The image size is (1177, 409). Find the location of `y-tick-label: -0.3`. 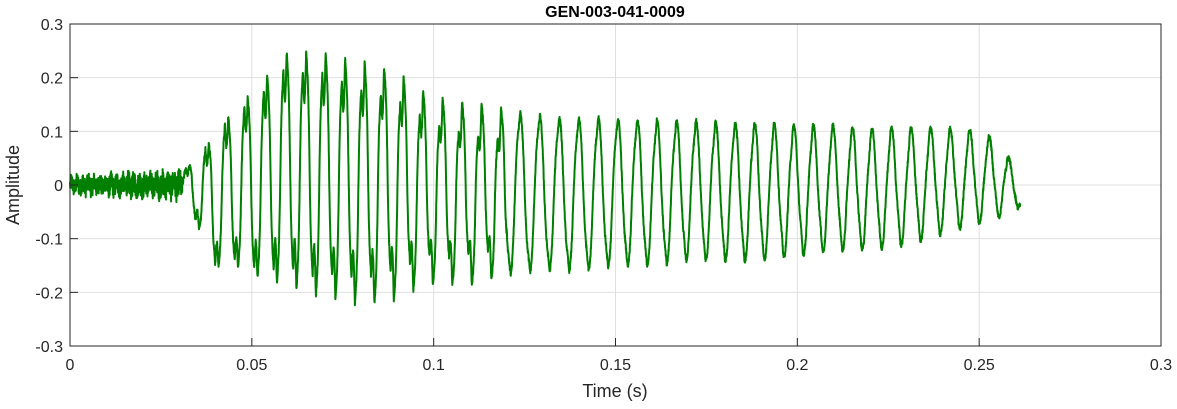

y-tick-label: -0.3 is located at coordinates (49, 347).